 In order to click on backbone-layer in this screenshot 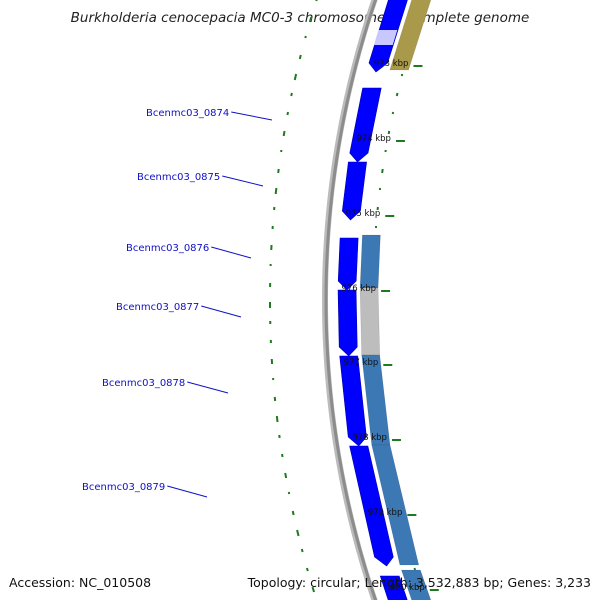, I will do `click(350, 300)`.